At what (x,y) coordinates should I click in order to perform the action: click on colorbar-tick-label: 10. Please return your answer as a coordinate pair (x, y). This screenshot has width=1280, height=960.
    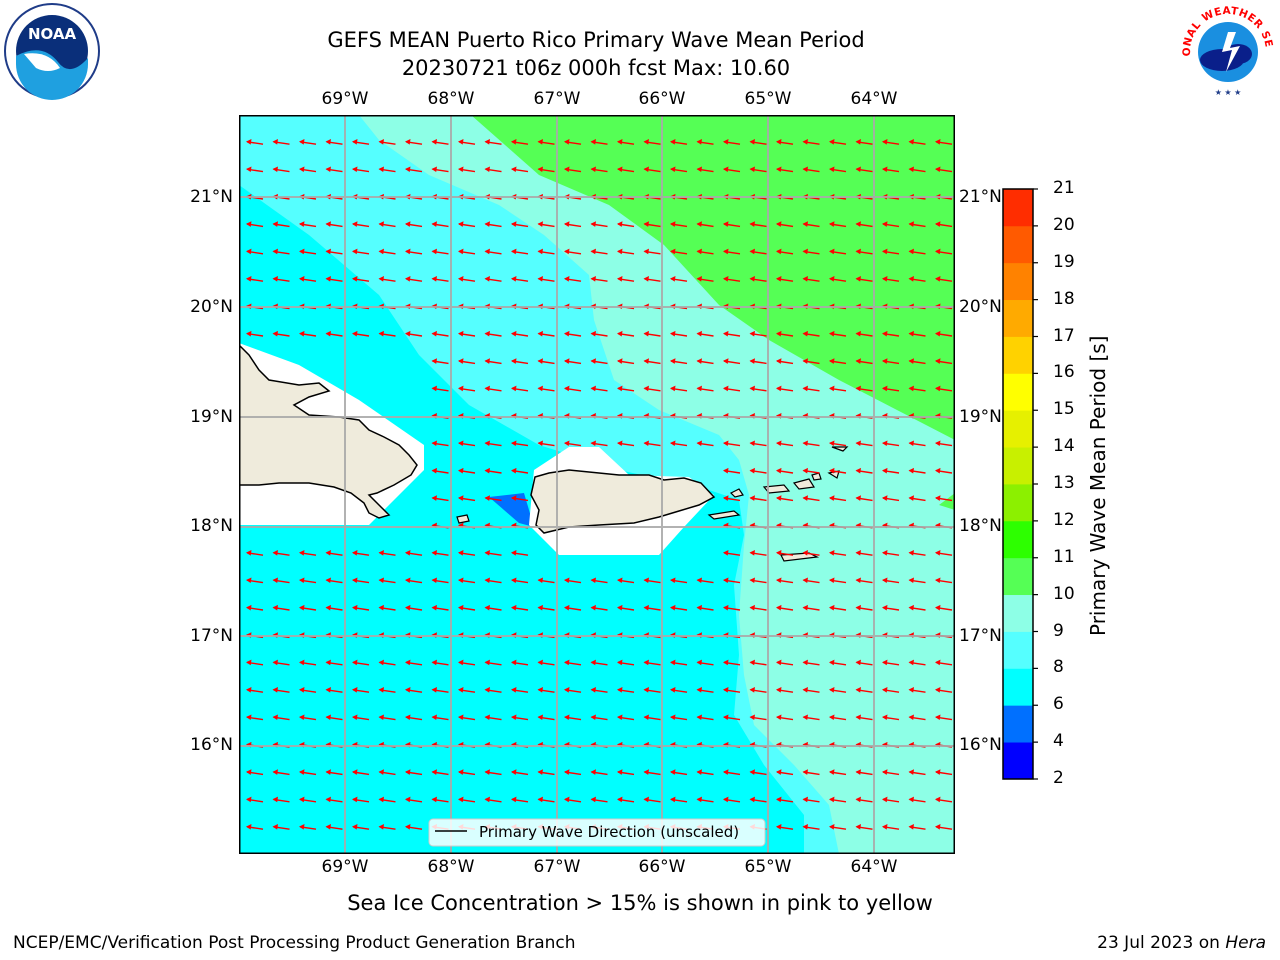
    Looking at the image, I should click on (1064, 593).